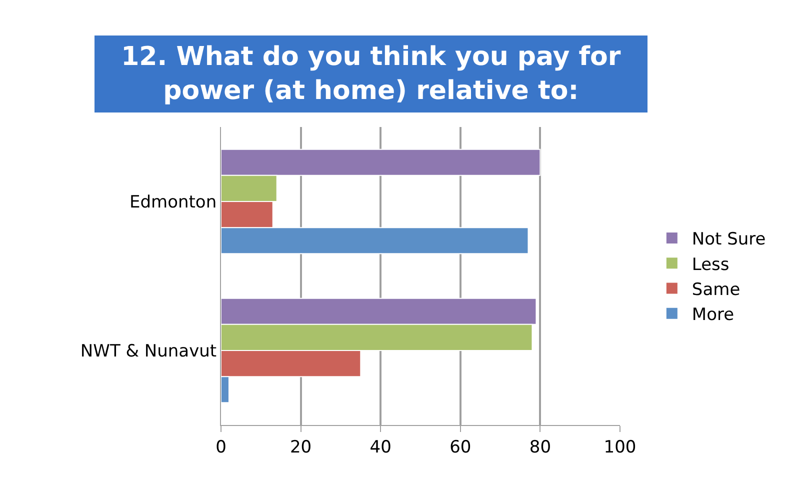 This screenshot has height=483, width=797. I want to click on x-tick-label: 100, so click(620, 447).